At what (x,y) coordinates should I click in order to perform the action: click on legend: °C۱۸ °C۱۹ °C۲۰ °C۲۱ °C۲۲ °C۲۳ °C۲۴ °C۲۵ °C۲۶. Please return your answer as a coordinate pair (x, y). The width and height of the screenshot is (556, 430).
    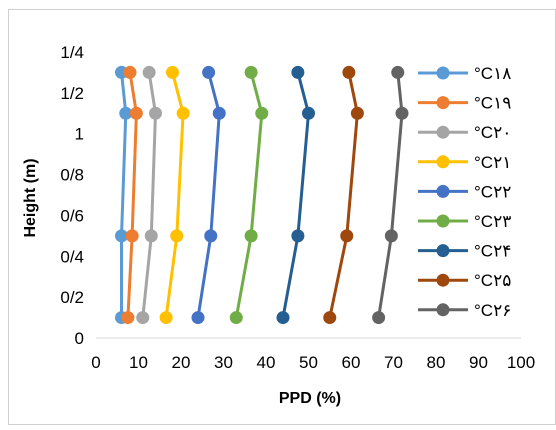
    Looking at the image, I should click on (464, 192).